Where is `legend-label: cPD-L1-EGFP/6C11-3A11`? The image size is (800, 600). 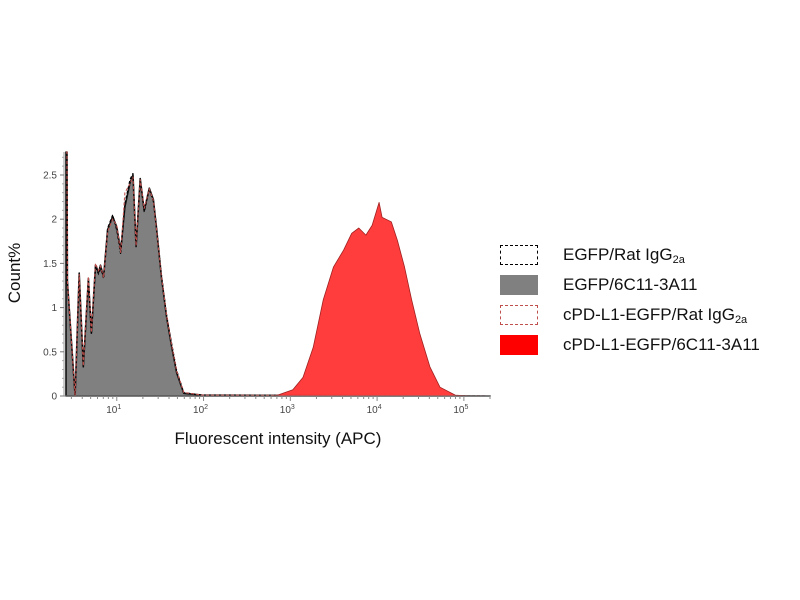
legend-label: cPD-L1-EGFP/6C11-3A11 is located at coordinates (661, 345).